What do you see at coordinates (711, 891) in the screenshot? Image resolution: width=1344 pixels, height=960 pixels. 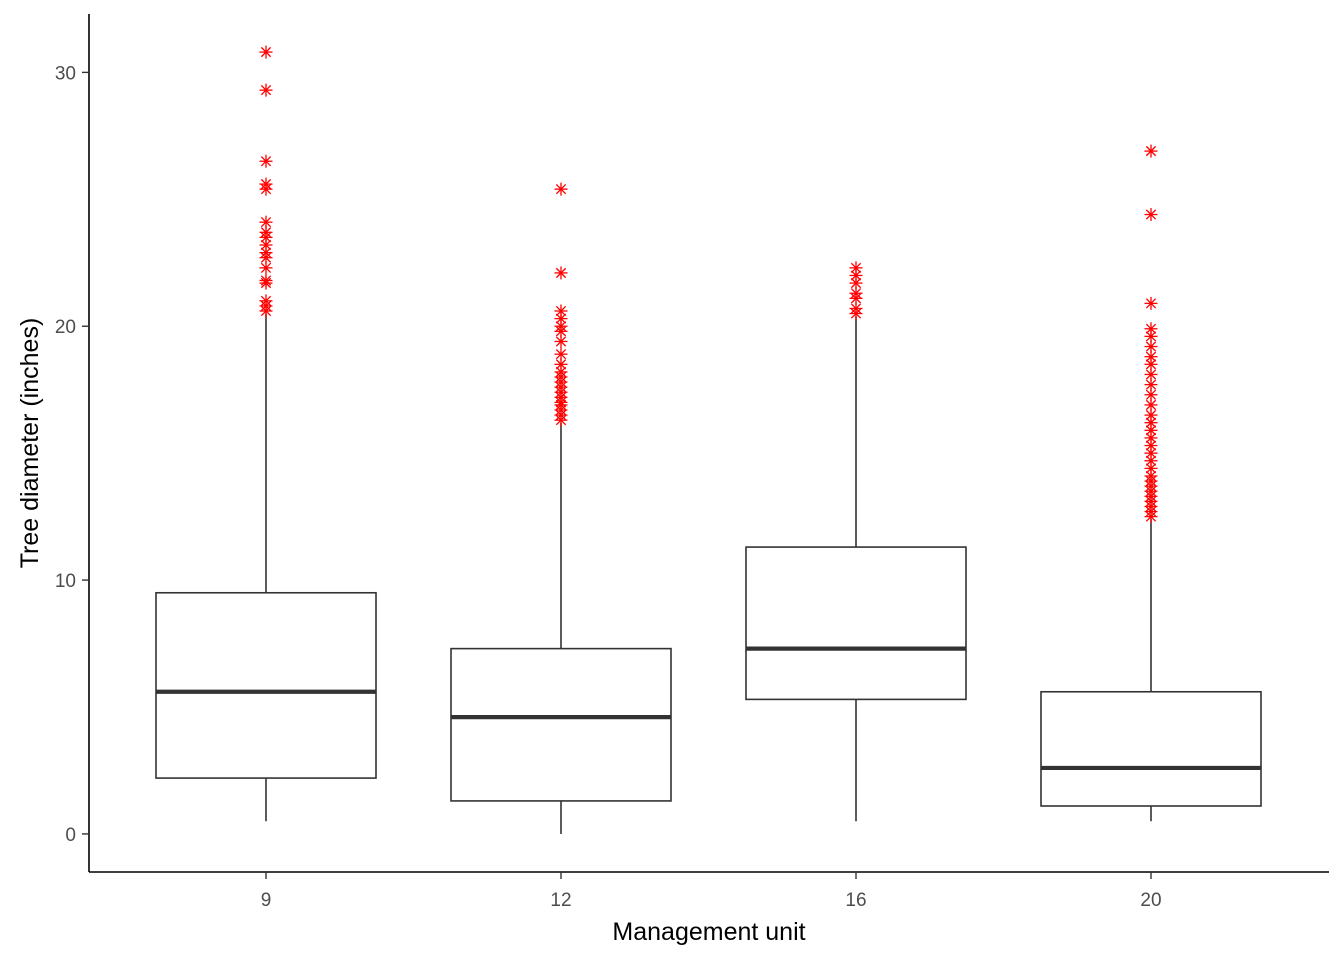 I see `x-ticks-layer: 9 12 16 20` at bounding box center [711, 891].